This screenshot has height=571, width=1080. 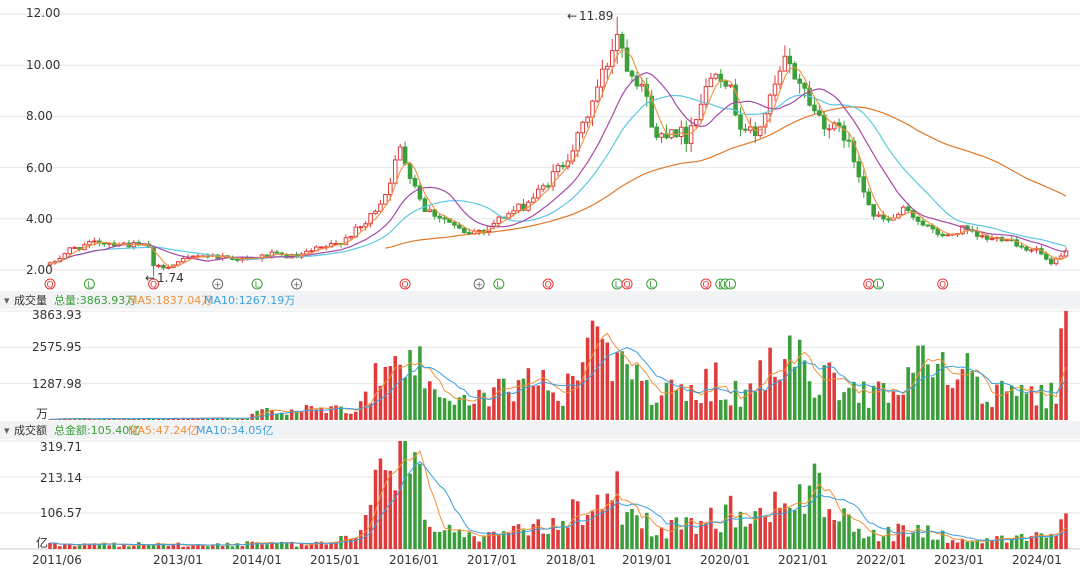 What do you see at coordinates (878, 286) in the screenshot?
I see `event-marker-label: L` at bounding box center [878, 286].